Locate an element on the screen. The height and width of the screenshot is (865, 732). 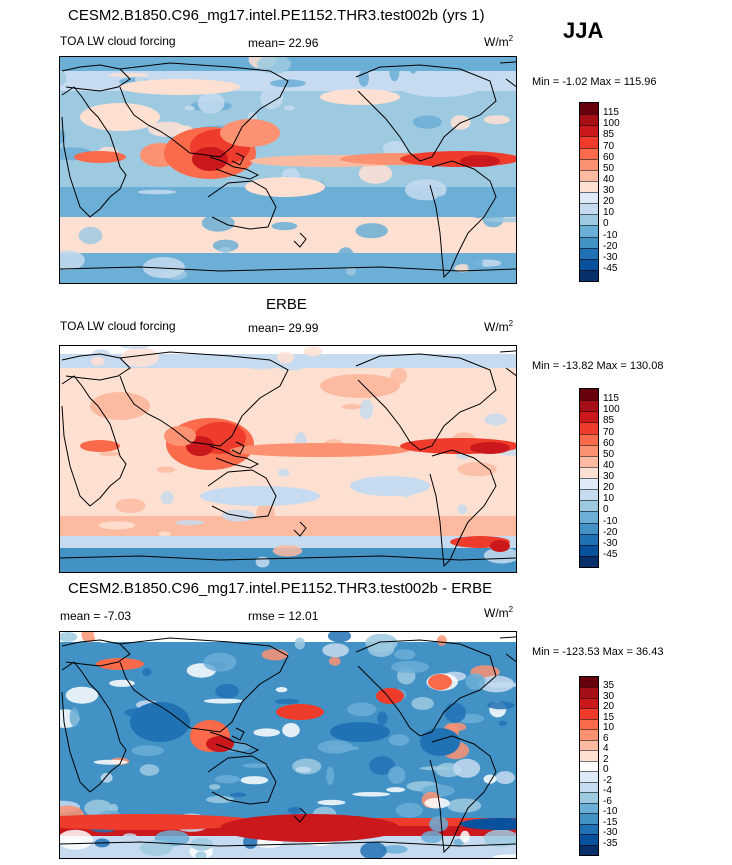
colorbar-tick-label: 85 is located at coordinates (609, 421).